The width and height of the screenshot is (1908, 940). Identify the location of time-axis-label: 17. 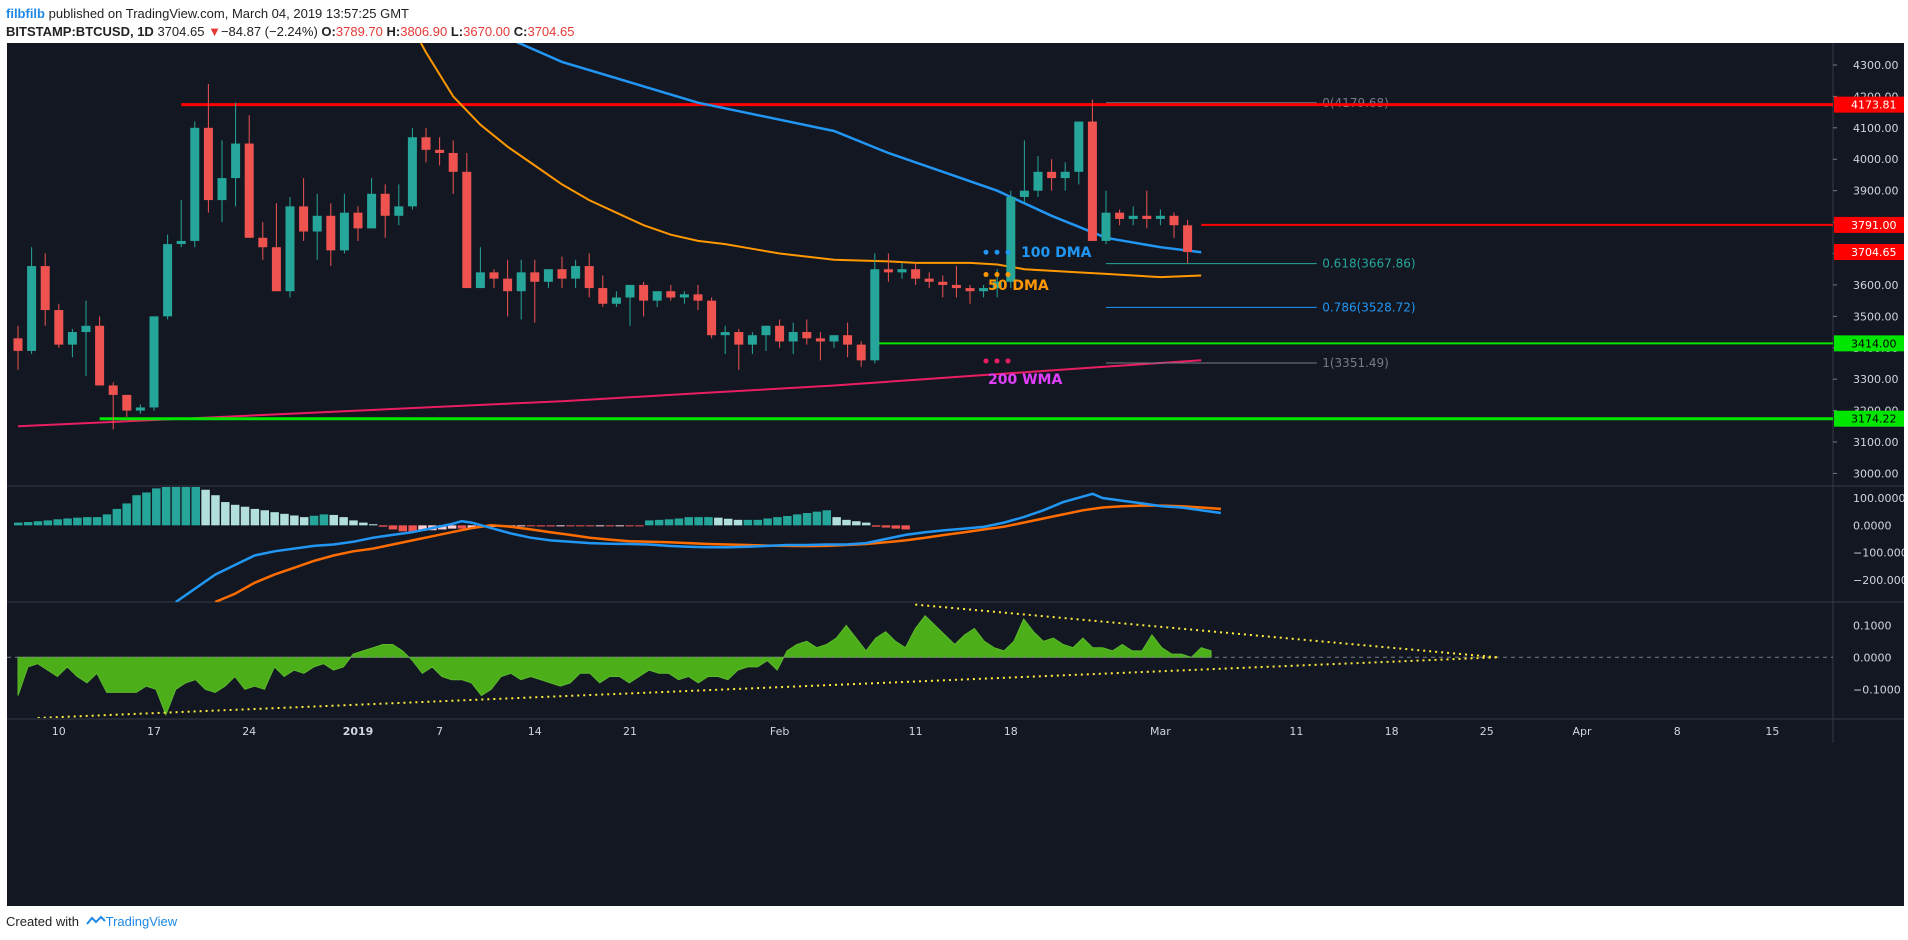
(154, 731).